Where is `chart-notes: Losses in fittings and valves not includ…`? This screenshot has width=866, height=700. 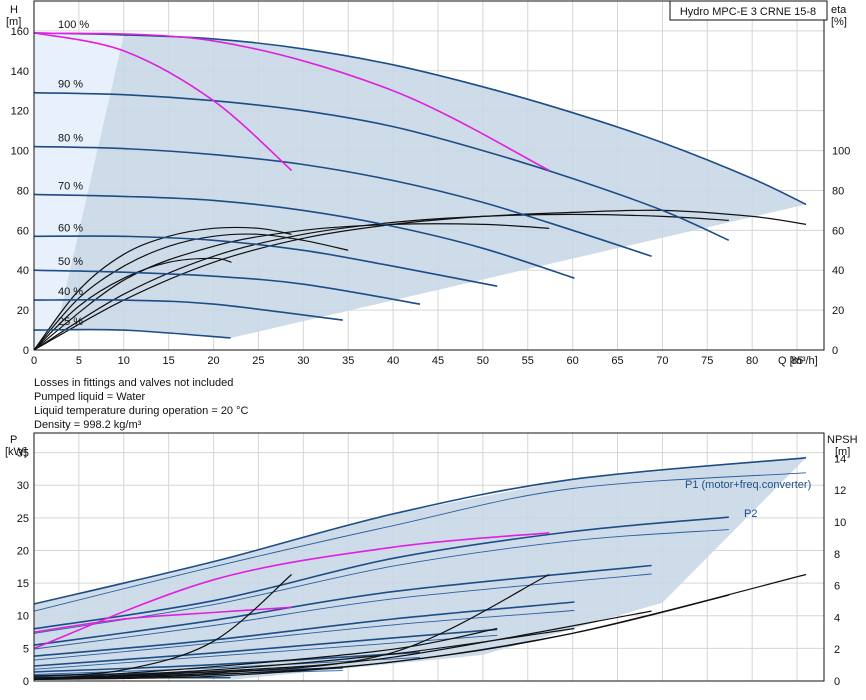 chart-notes: Losses in fittings and valves not includ… is located at coordinates (141, 404).